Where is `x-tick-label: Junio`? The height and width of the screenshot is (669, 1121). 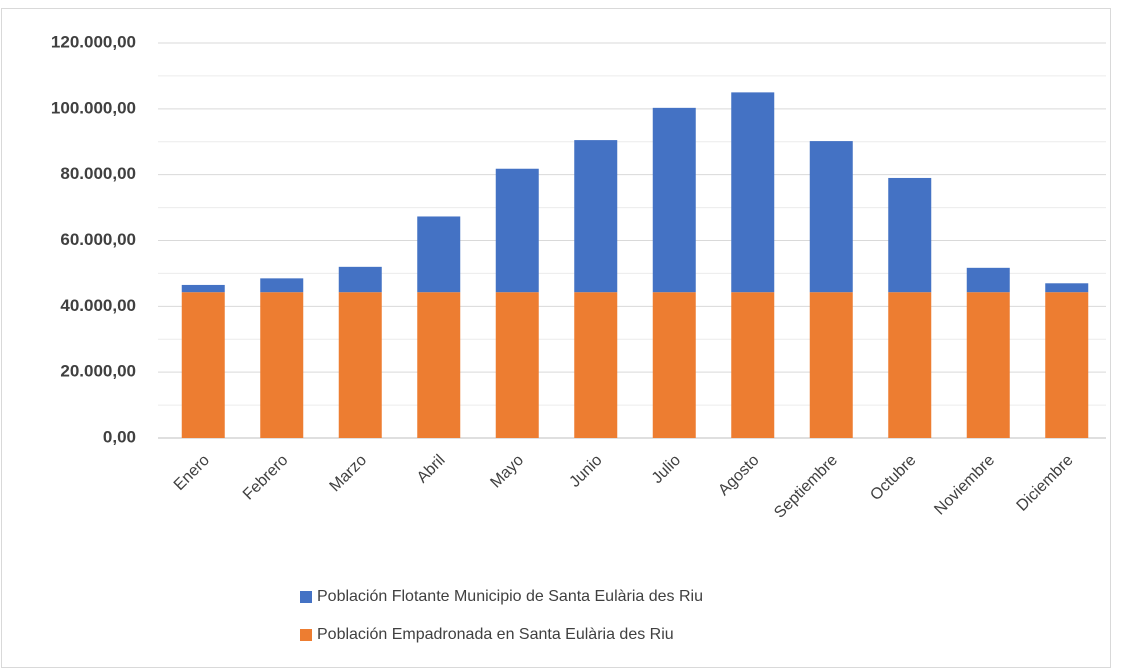 x-tick-label: Junio is located at coordinates (585, 471).